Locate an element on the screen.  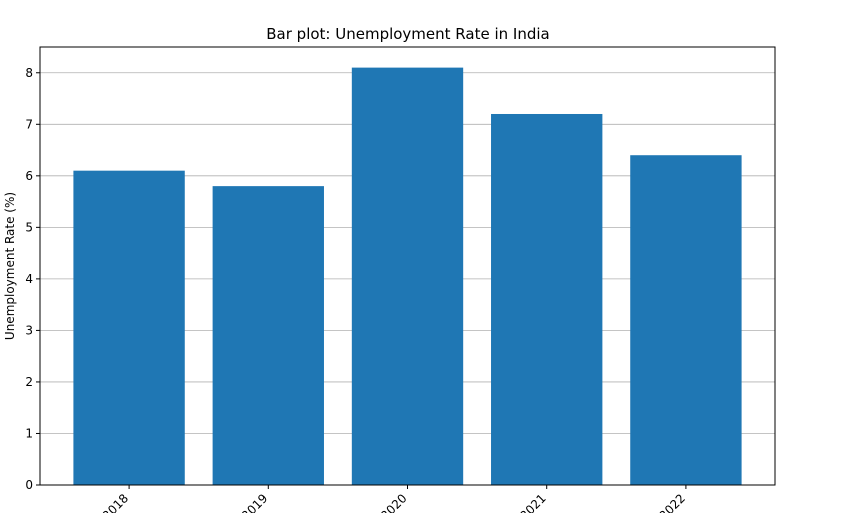
y-tick-label: 2 is located at coordinates (29, 382).